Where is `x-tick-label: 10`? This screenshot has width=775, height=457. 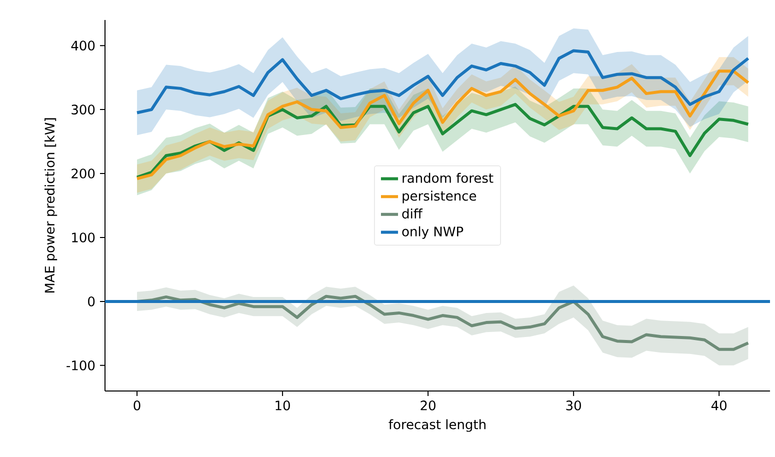 x-tick-label: 10 is located at coordinates (283, 405).